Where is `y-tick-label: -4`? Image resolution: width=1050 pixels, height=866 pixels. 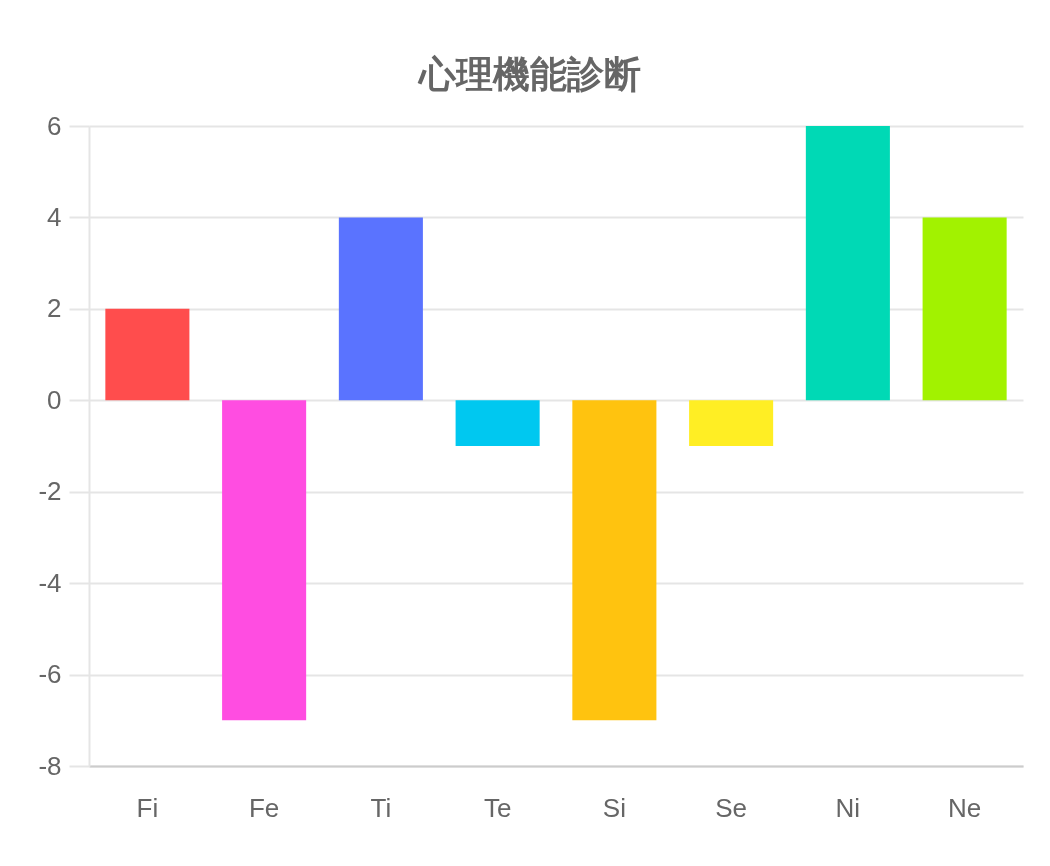
y-tick-label: -4 is located at coordinates (50, 582).